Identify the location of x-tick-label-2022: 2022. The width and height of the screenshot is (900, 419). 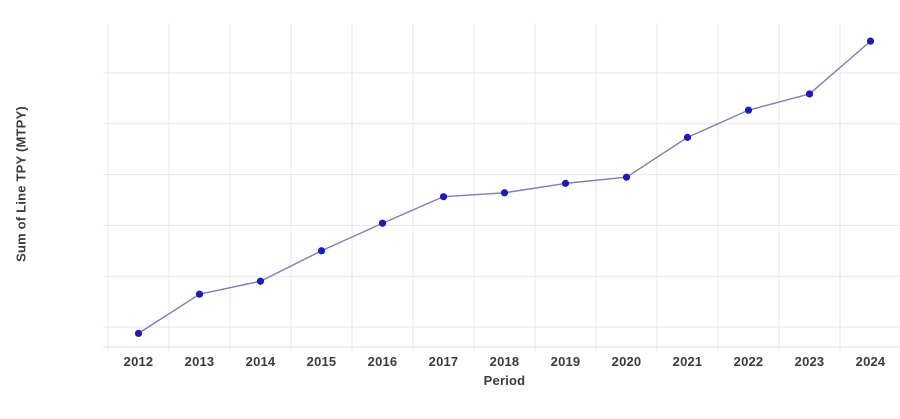
(748, 361).